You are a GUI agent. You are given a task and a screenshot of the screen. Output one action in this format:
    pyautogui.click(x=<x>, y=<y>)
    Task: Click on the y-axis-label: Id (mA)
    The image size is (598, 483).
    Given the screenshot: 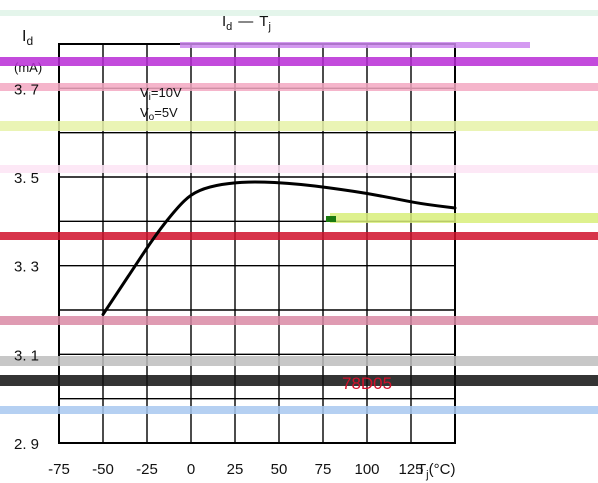 What is the action you would take?
    pyautogui.click(x=28, y=51)
    